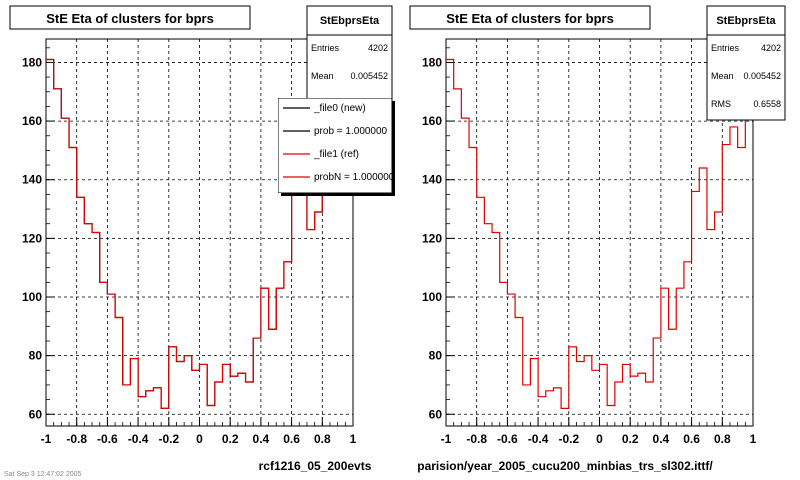 This screenshot has height=480, width=800. I want to click on legend-entry: probN = 1.000000, so click(354, 177).